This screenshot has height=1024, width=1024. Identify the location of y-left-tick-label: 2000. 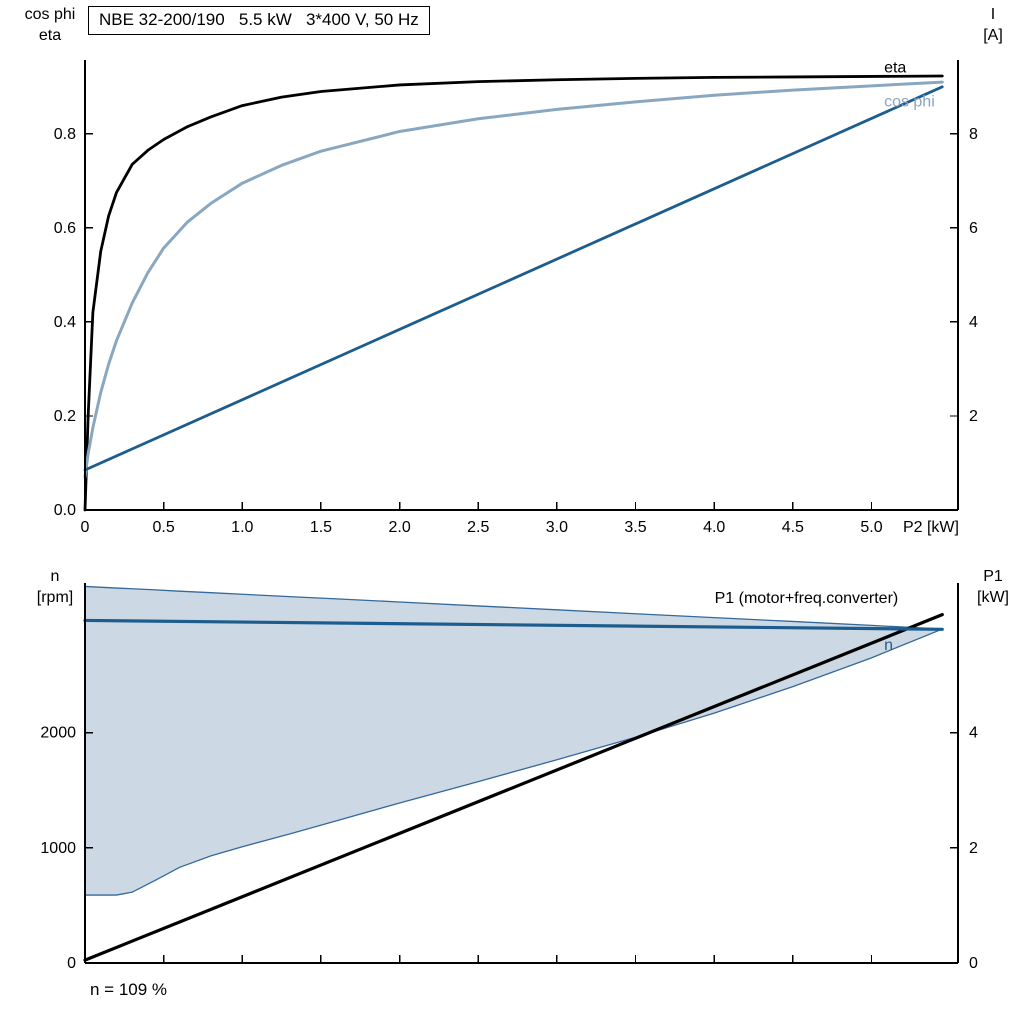
(58, 733).